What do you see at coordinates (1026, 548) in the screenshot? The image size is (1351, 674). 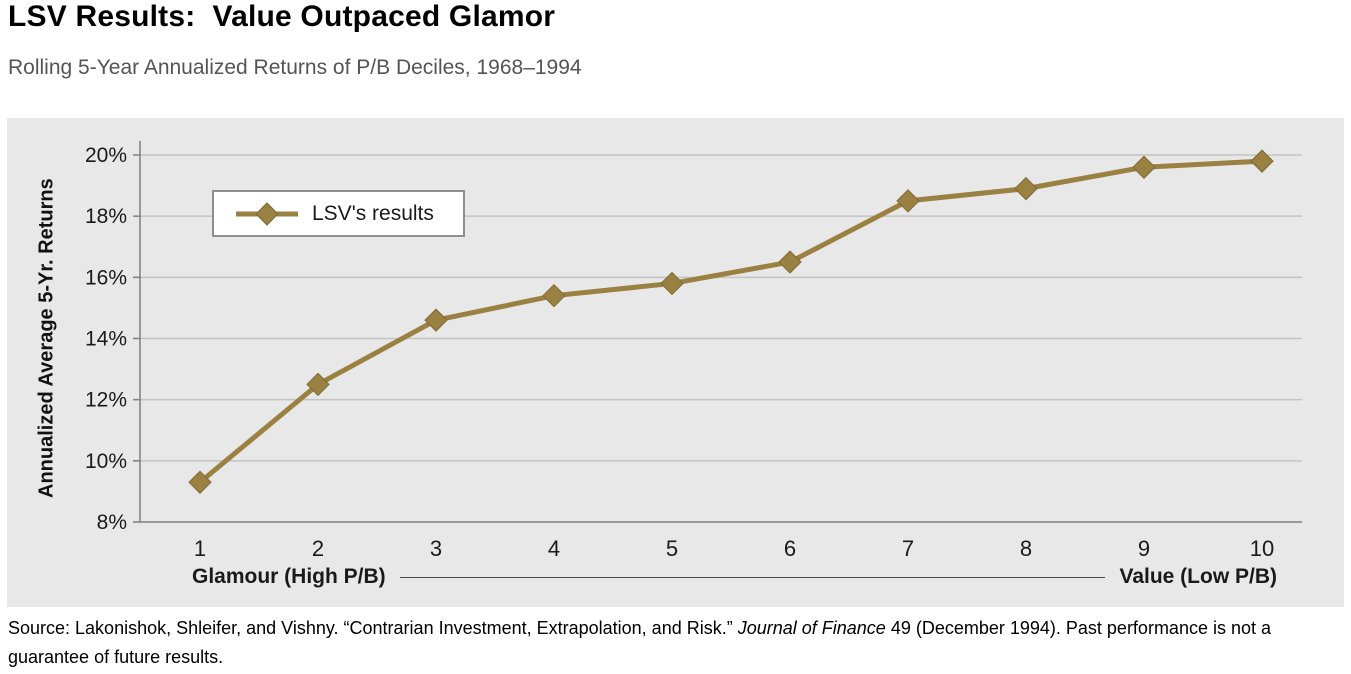 I see `x-tick-label: 8` at bounding box center [1026, 548].